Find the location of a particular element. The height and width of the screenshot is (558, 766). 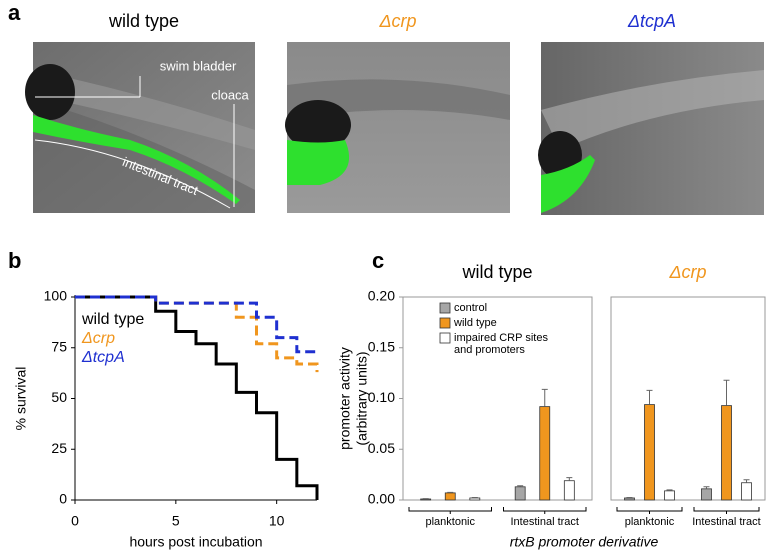

y-axis-label: % survival is located at coordinates (21, 399).